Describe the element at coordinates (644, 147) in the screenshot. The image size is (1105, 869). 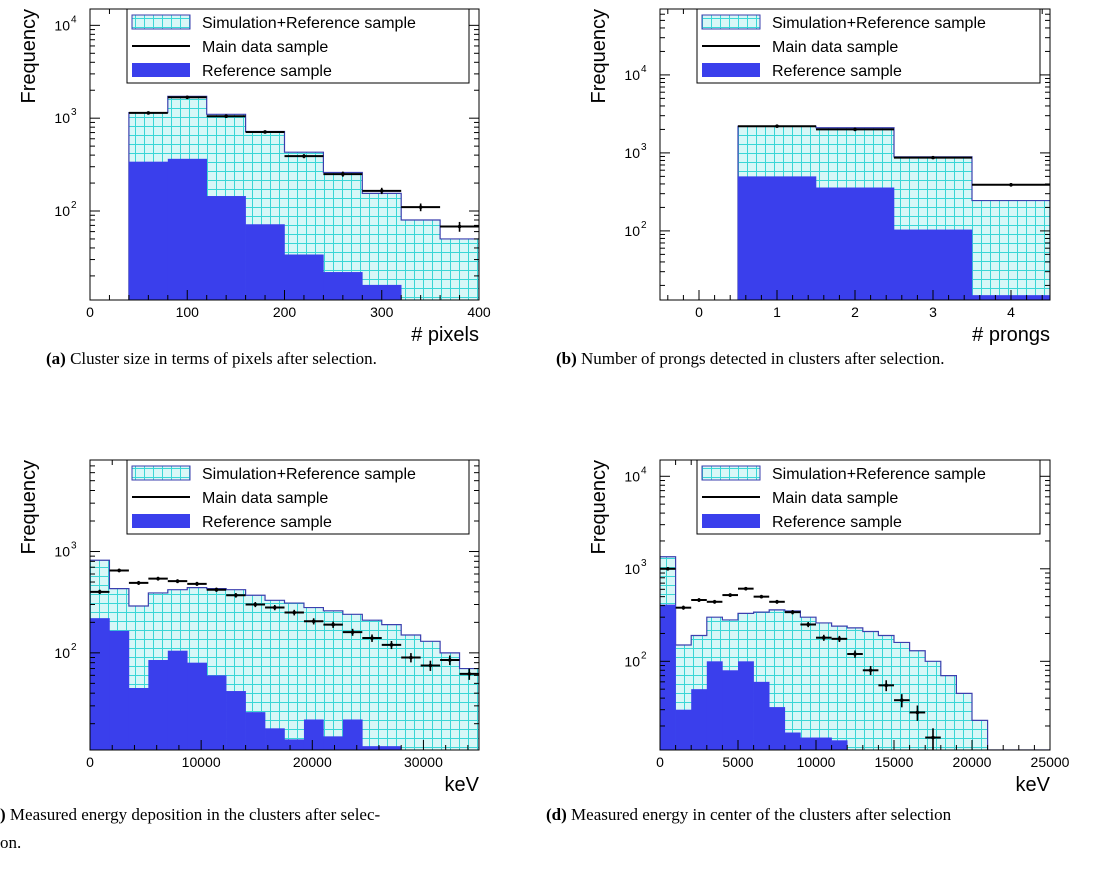
I see `y-tick-exponent-b: 3` at that location.